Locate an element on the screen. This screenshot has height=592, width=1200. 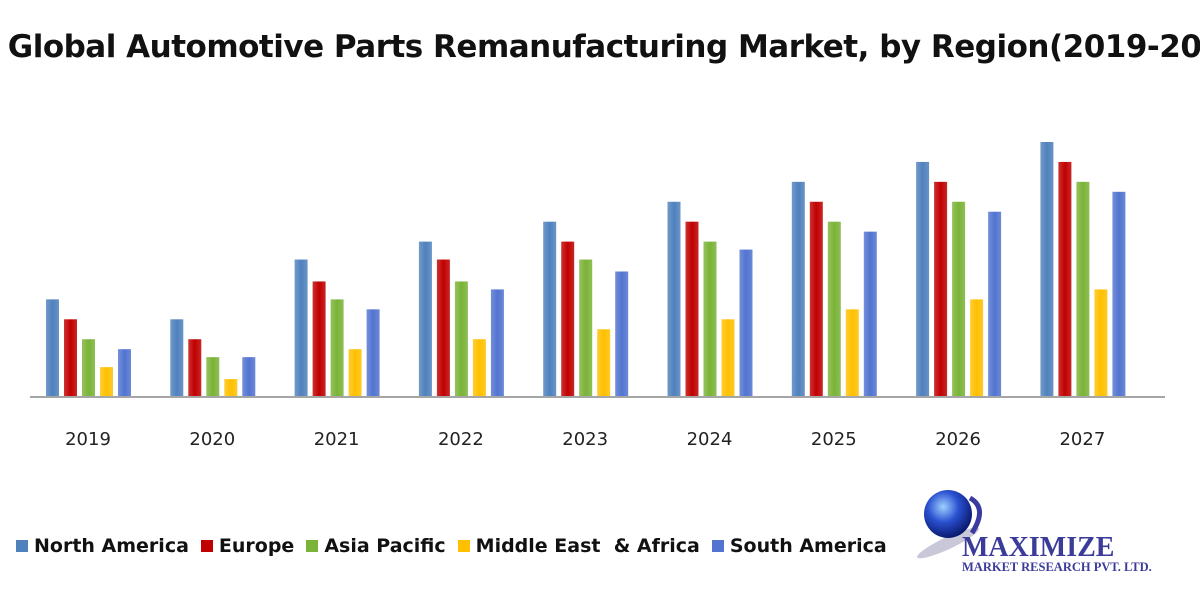
legend-item: North America is located at coordinates (102, 546).